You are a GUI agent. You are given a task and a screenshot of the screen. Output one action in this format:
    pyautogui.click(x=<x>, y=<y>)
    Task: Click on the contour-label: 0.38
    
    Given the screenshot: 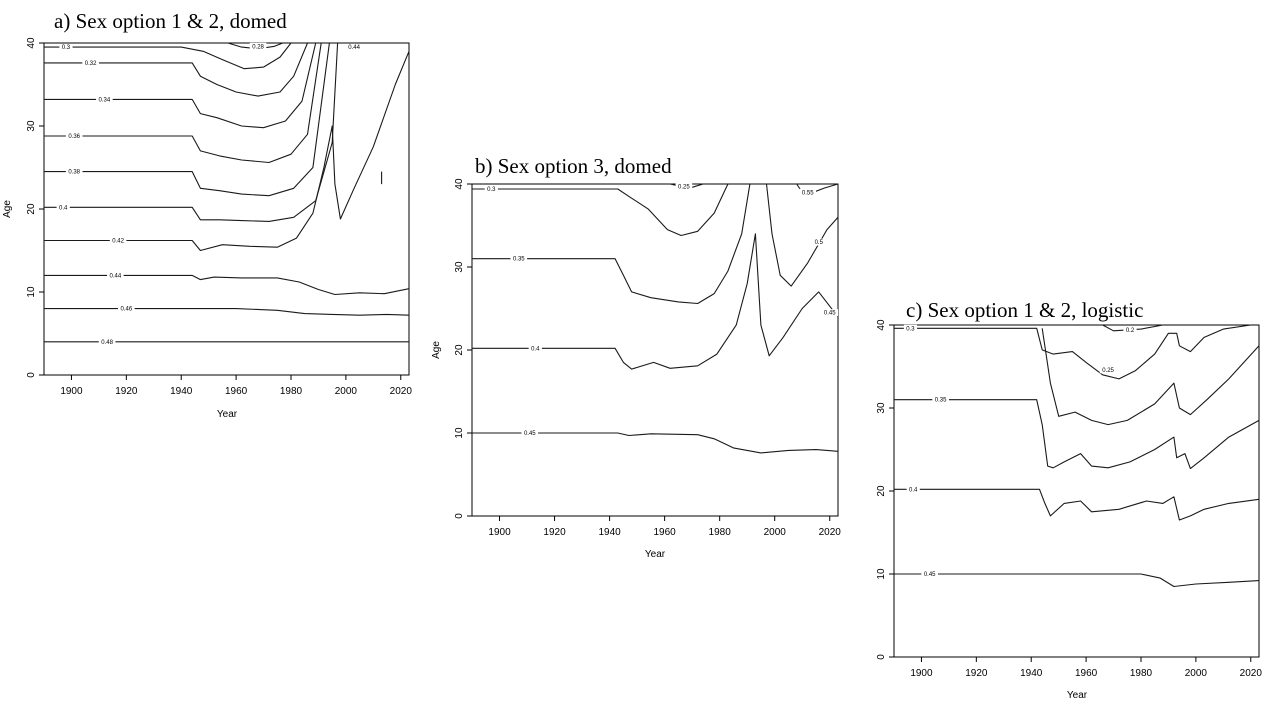 What is the action you would take?
    pyautogui.click(x=74, y=173)
    